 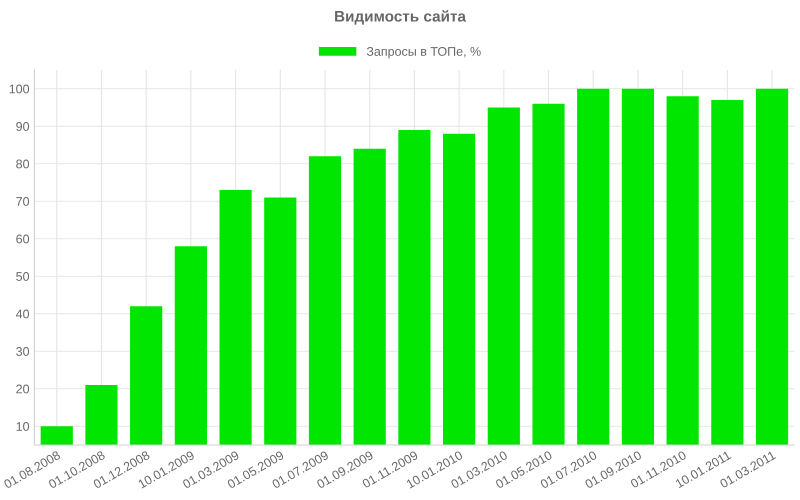 What do you see at coordinates (23, 126) in the screenshot?
I see `y-tick-label: 90` at bounding box center [23, 126].